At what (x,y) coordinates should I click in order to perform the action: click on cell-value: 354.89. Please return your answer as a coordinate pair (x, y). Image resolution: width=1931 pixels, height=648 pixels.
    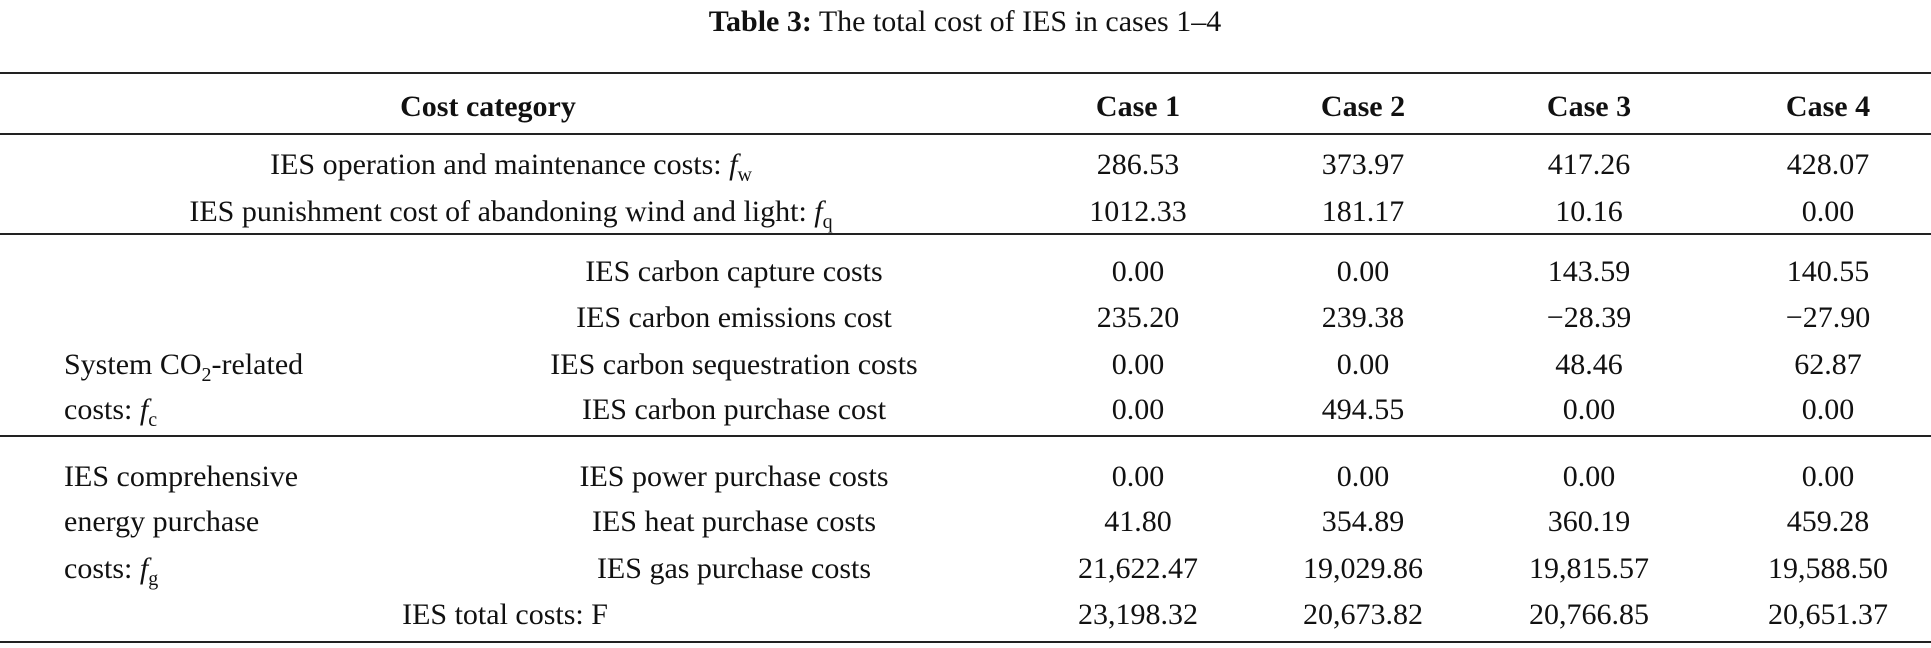
    Looking at the image, I should click on (1363, 521).